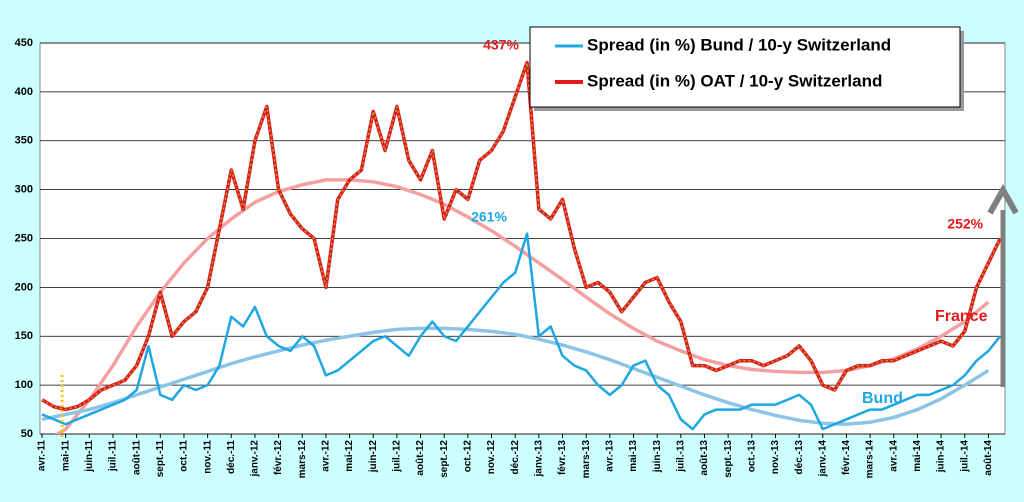 This screenshot has height=502, width=1024. What do you see at coordinates (728, 459) in the screenshot?
I see `x-tick-label: sept.-13` at bounding box center [728, 459].